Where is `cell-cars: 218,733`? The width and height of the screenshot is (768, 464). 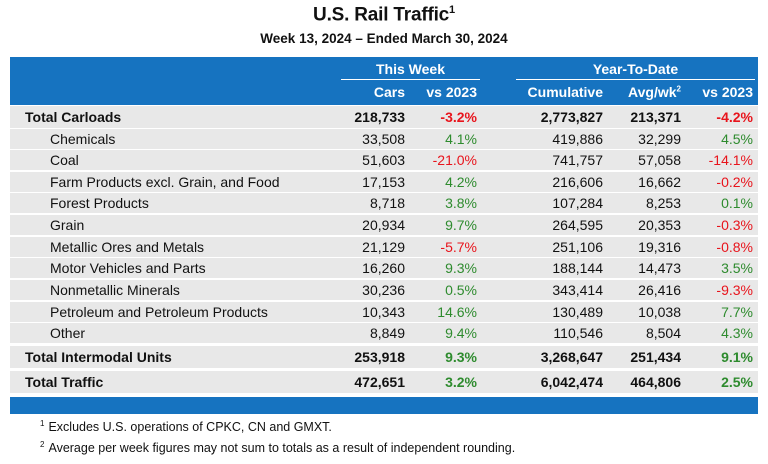 cell-cars: 218,733 is located at coordinates (379, 117).